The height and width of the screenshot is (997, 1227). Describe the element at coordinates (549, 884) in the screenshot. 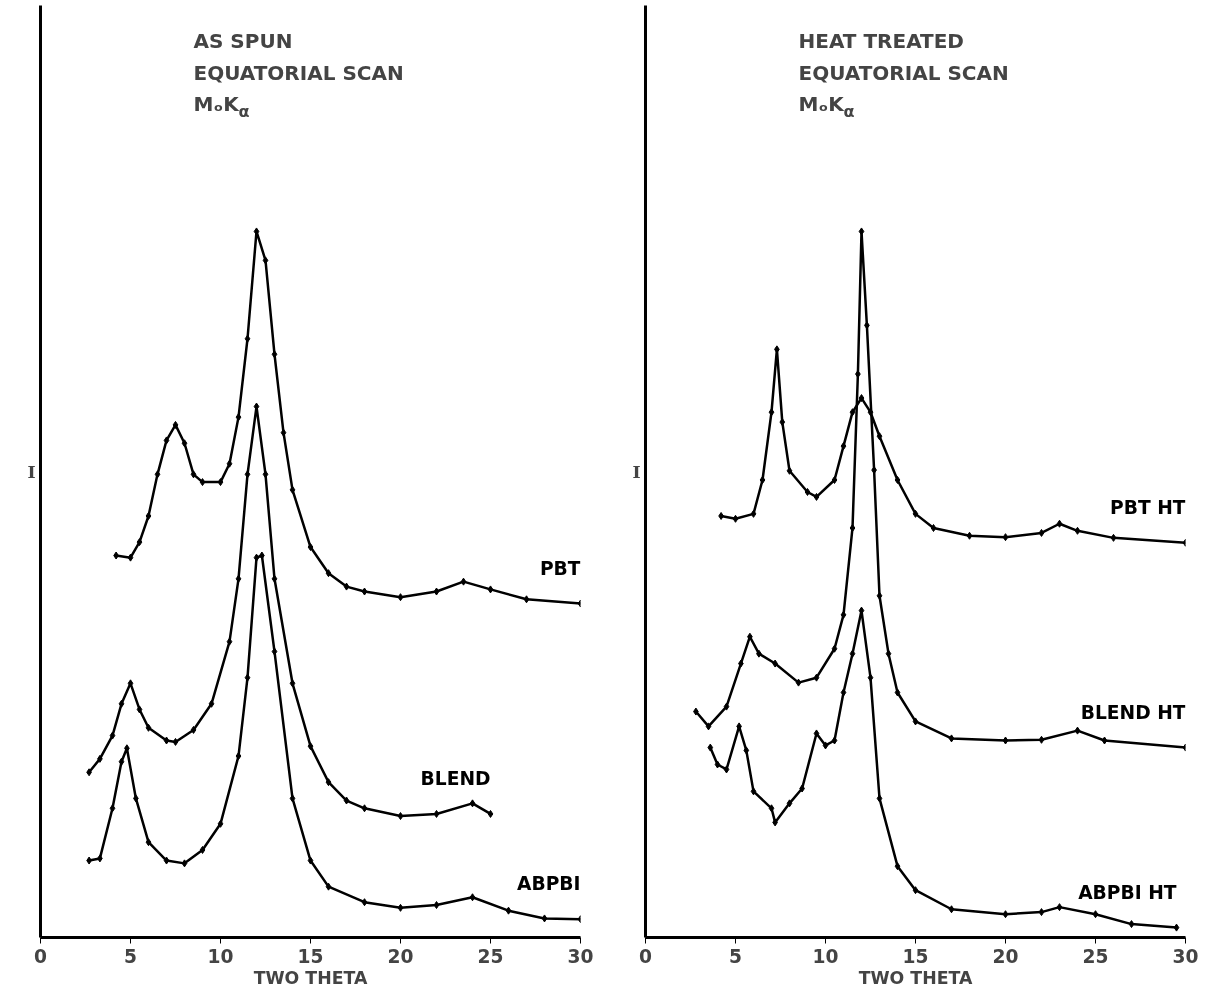

I see `series-label: ABPBI` at that location.